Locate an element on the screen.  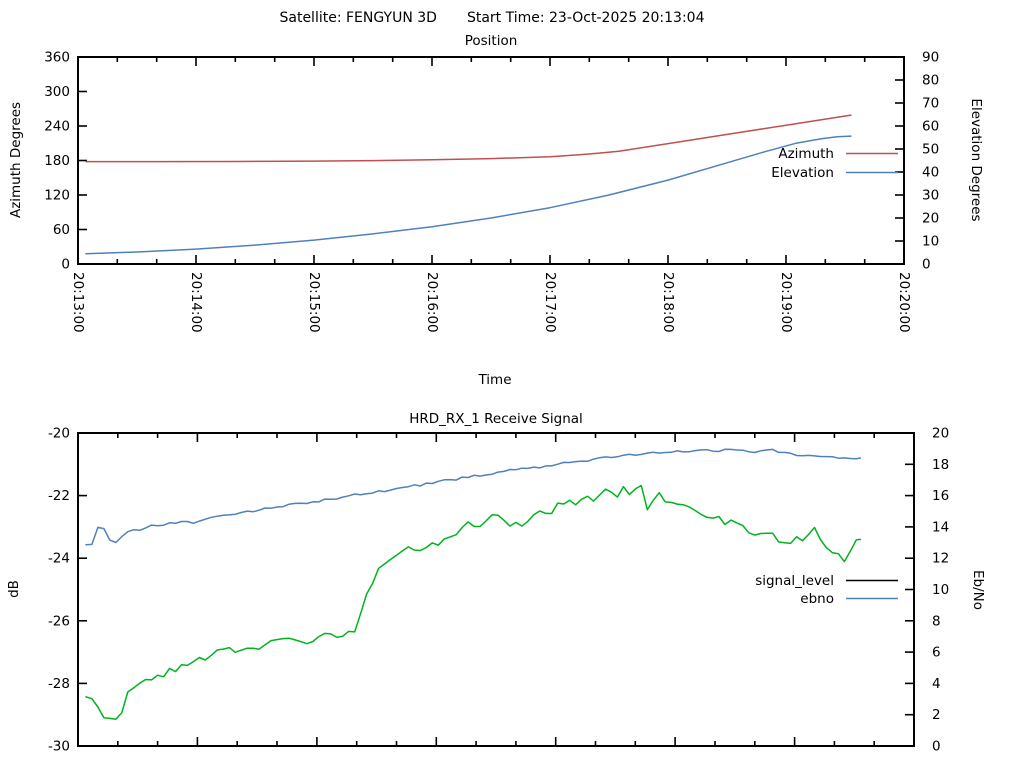
right-tick-label: 2 is located at coordinates (936, 715).